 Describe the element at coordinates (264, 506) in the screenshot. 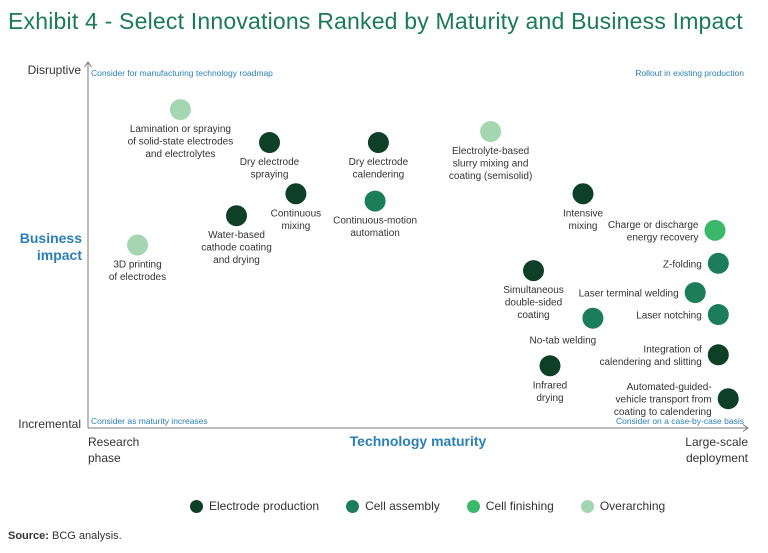

I see `legend-label: Electrode production` at that location.